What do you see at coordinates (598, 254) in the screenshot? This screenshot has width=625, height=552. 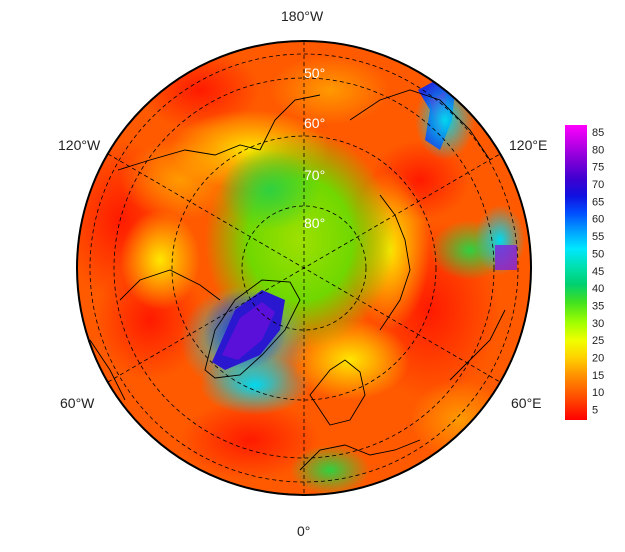 I see `colorbar-tick-label: 50` at bounding box center [598, 254].